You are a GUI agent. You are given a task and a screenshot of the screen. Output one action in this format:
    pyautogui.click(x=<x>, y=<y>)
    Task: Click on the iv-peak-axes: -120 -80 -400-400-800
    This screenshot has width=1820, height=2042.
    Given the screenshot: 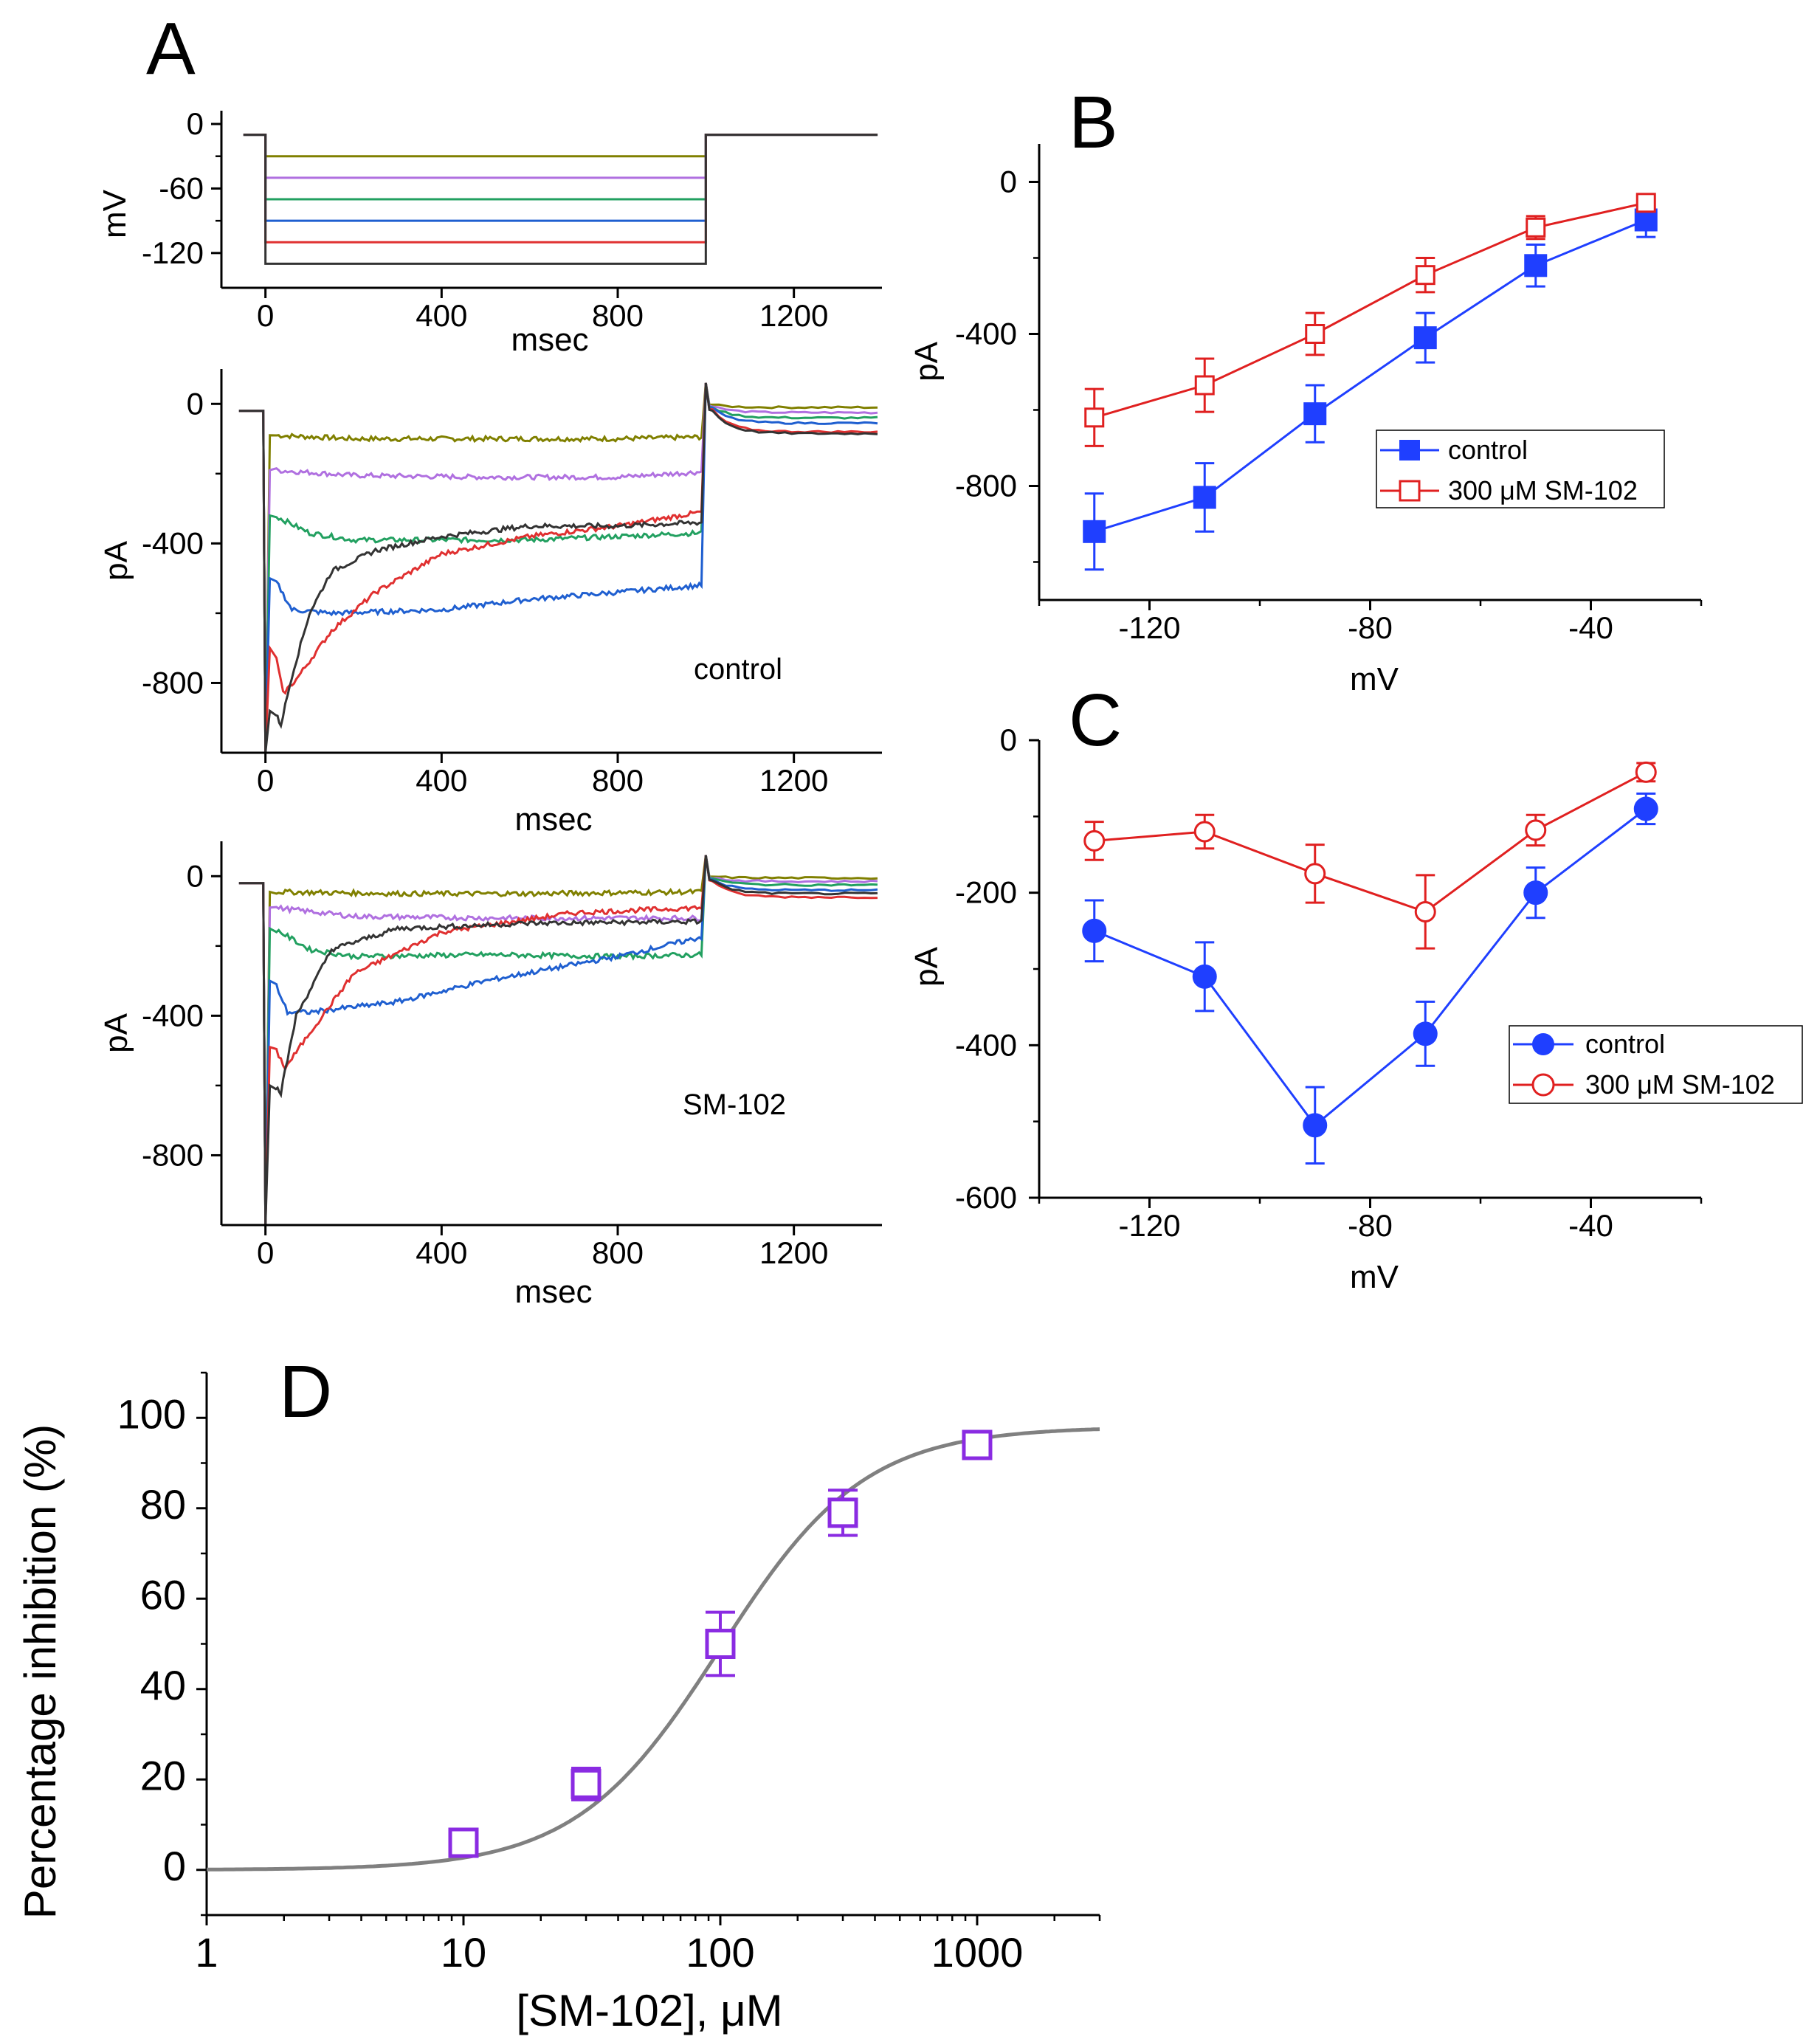 What is the action you would take?
    pyautogui.click(x=1329, y=394)
    